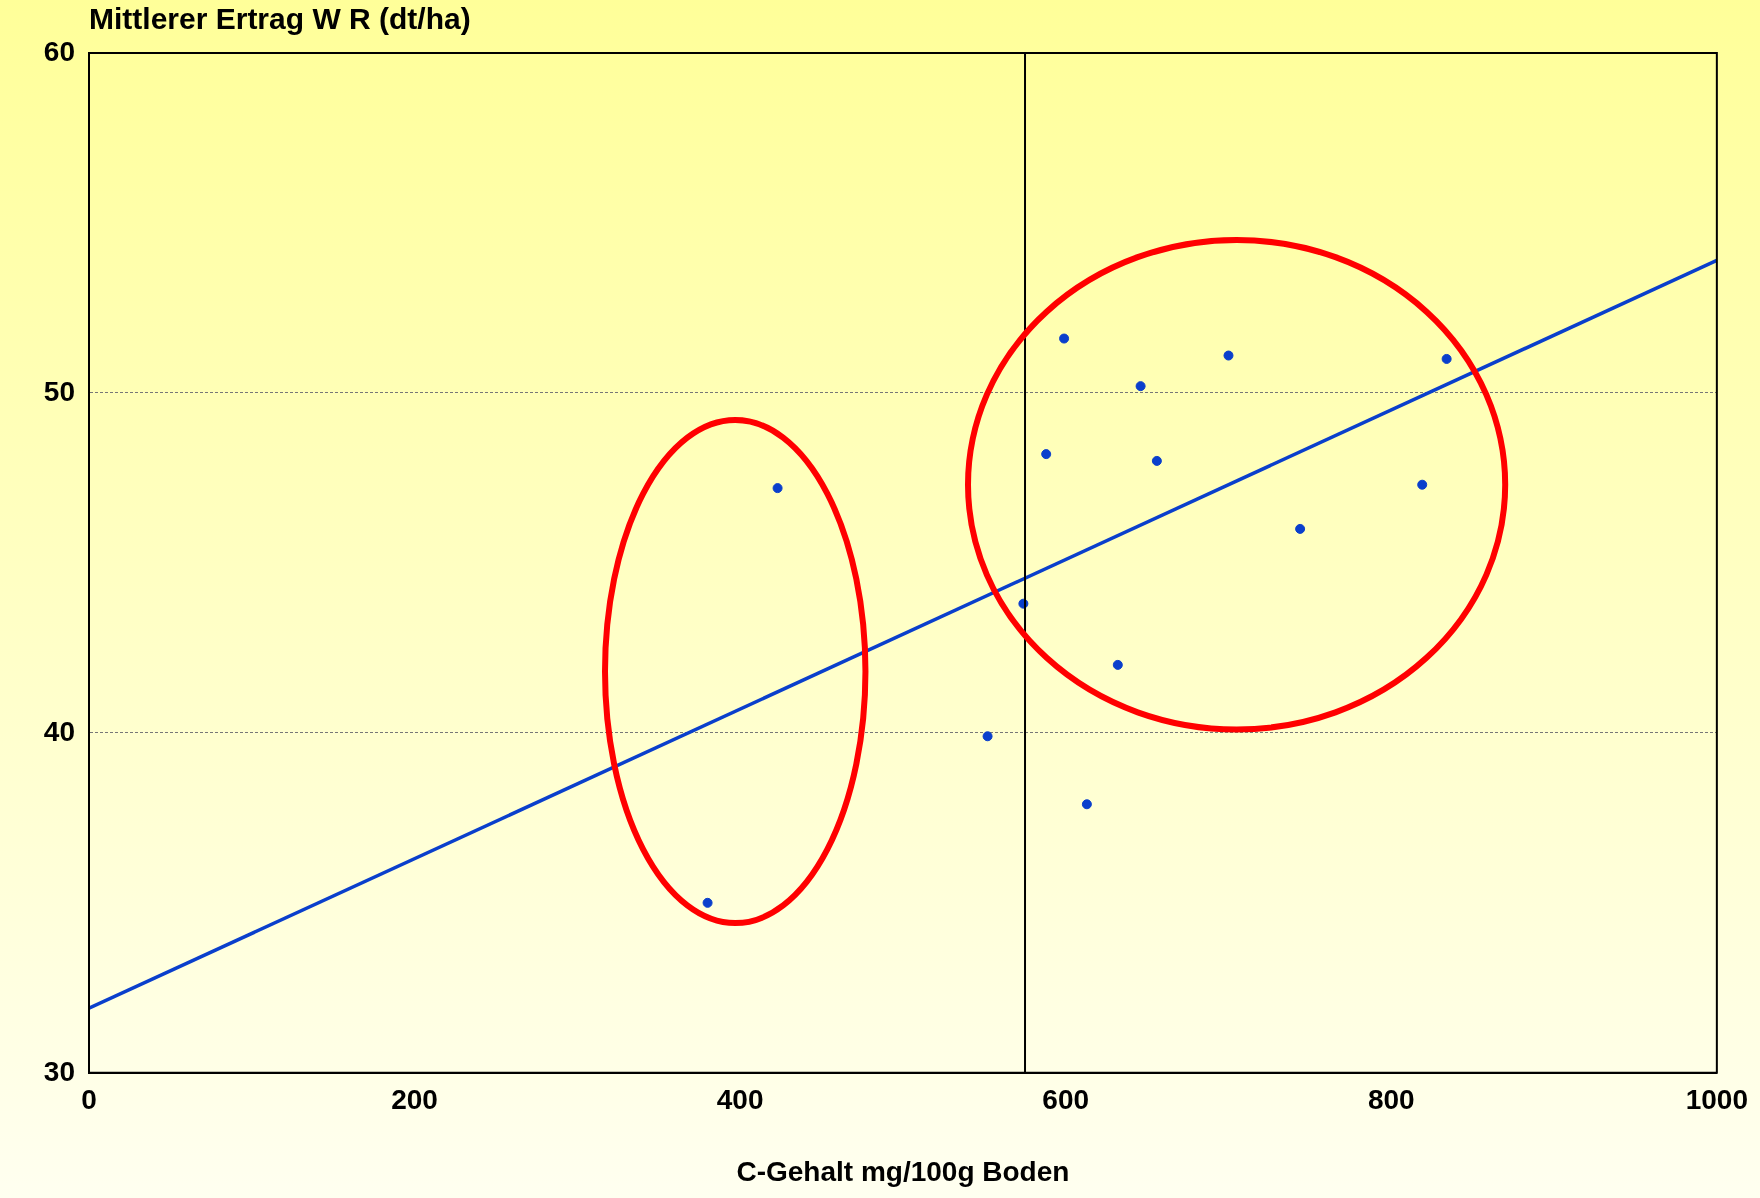  Describe the element at coordinates (59, 731) in the screenshot. I see `y-tick-label: 40` at that location.